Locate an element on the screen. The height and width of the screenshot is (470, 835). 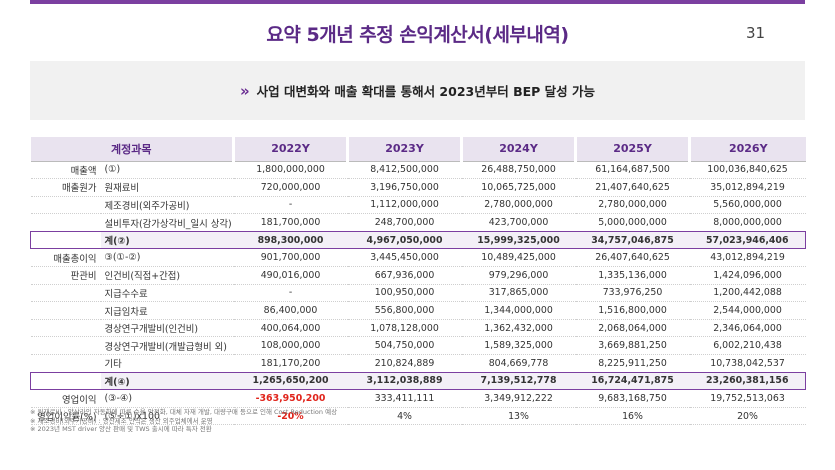
value-cell: 26,407,640,625 is located at coordinates (632, 258).